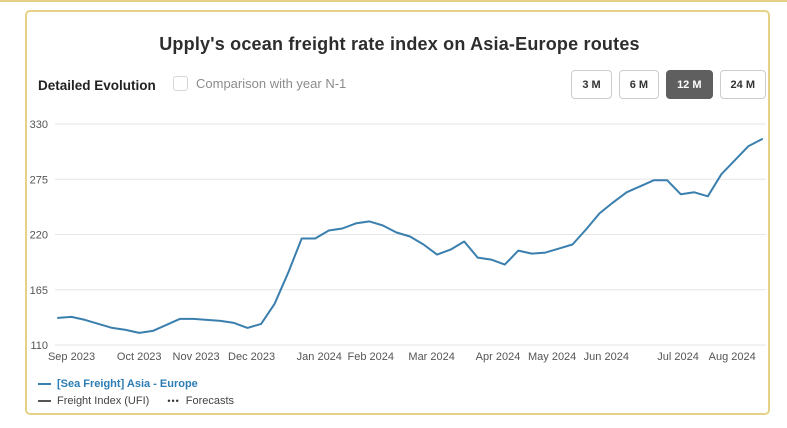 The width and height of the screenshot is (787, 428). Describe the element at coordinates (210, 401) in the screenshot. I see `legend-forecast-label: Forecasts` at that location.